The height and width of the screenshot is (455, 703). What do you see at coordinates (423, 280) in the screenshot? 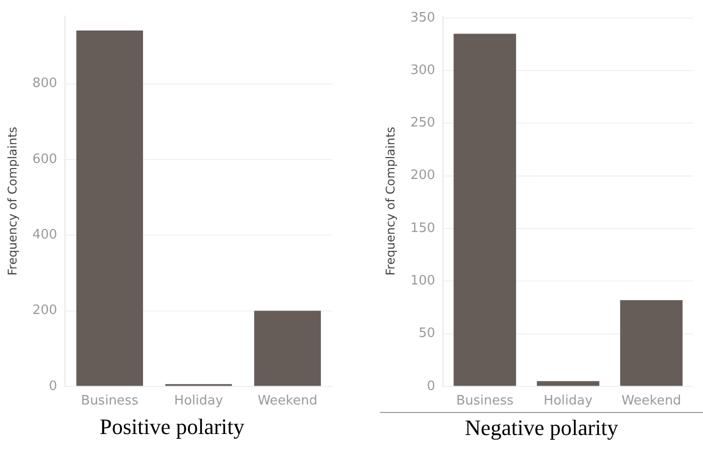
I see `y-tick-label: 100` at bounding box center [423, 280].